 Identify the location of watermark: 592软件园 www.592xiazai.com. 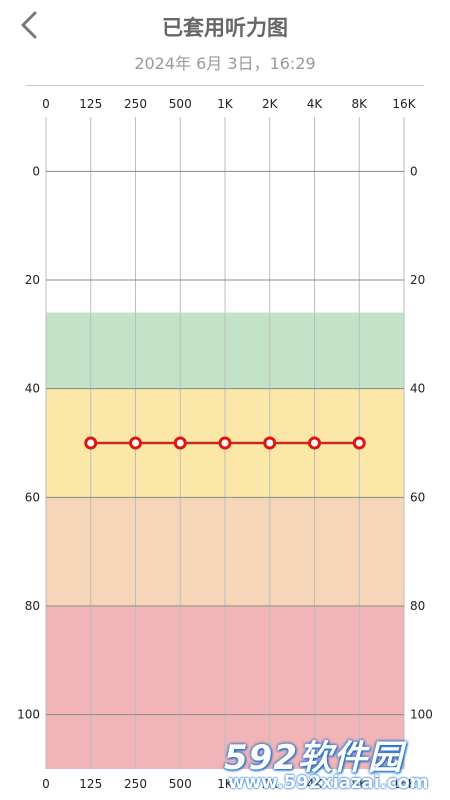
(332, 763).